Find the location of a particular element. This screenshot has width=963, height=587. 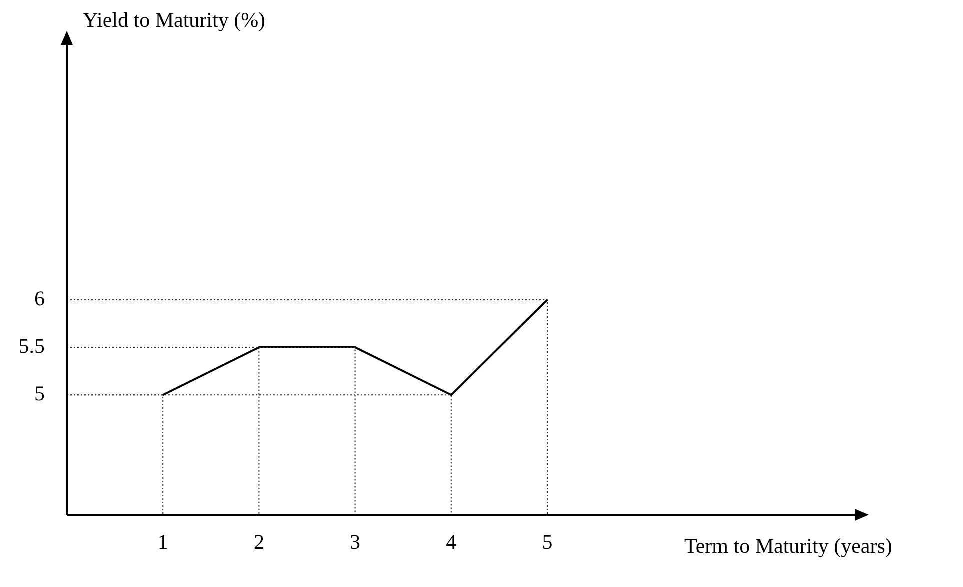

x-tick-label: 4 is located at coordinates (452, 542).